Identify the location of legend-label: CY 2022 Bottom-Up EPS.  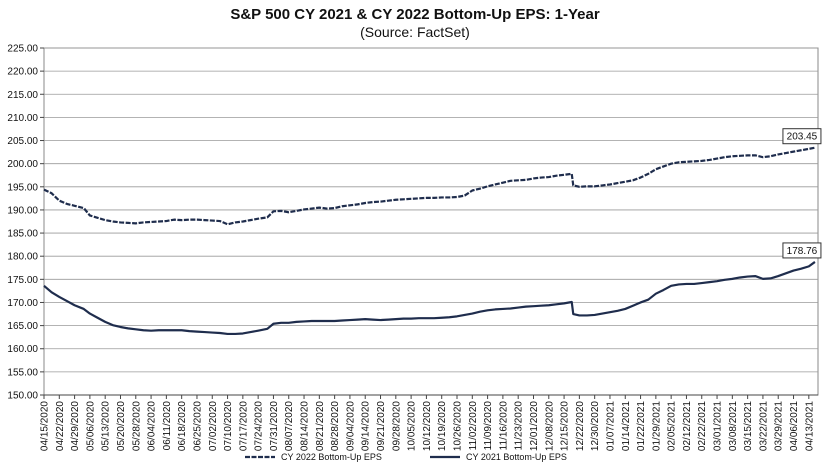
(331, 457).